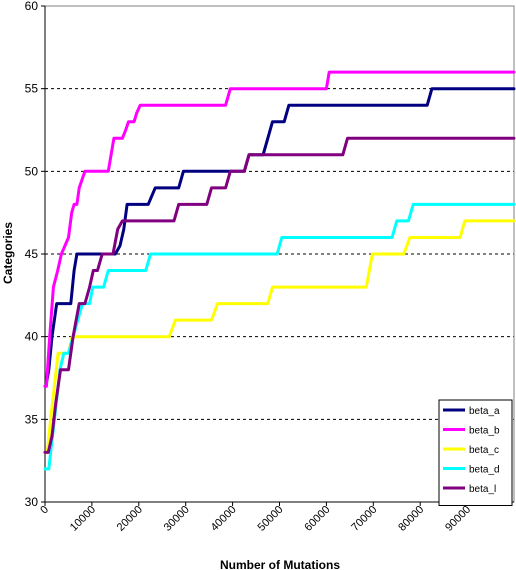  Describe the element at coordinates (484, 450) in the screenshot. I see `legend-label: beta_c` at that location.